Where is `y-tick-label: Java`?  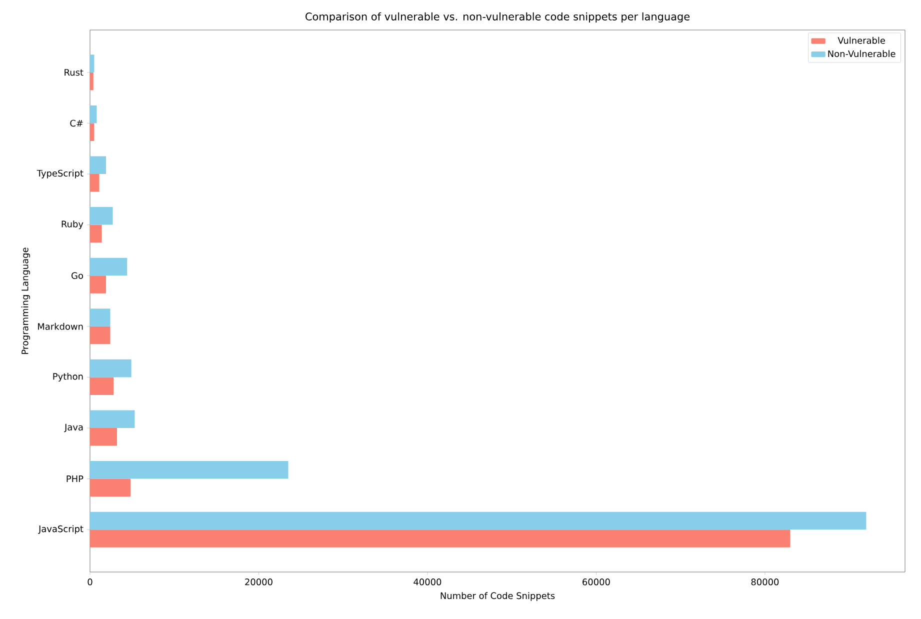
y-tick-label: Java is located at coordinates (73, 428).